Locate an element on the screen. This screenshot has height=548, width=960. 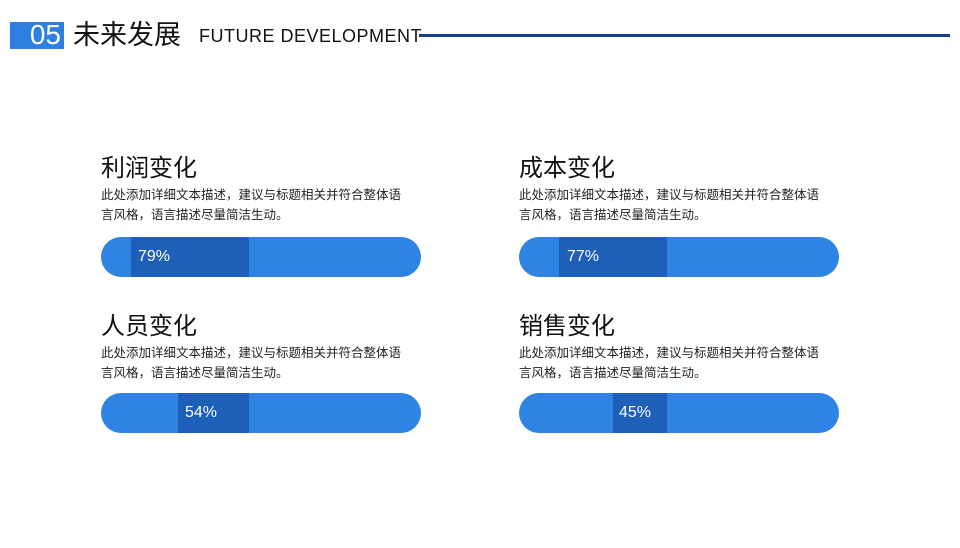
progress-bar-sales: 45% is located at coordinates (679, 413).